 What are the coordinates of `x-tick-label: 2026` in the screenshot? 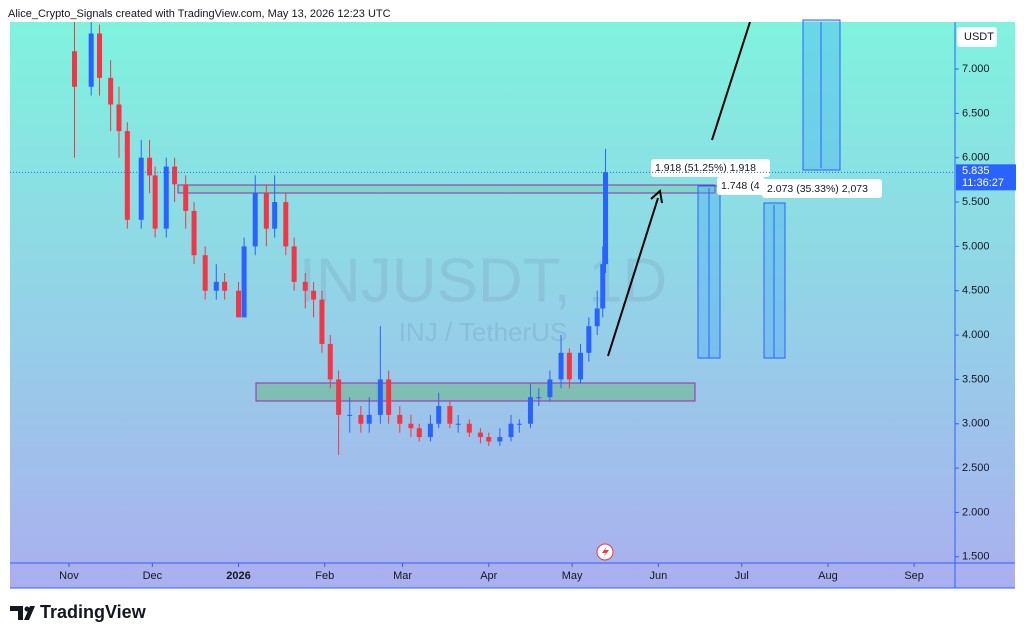 It's located at (238, 576).